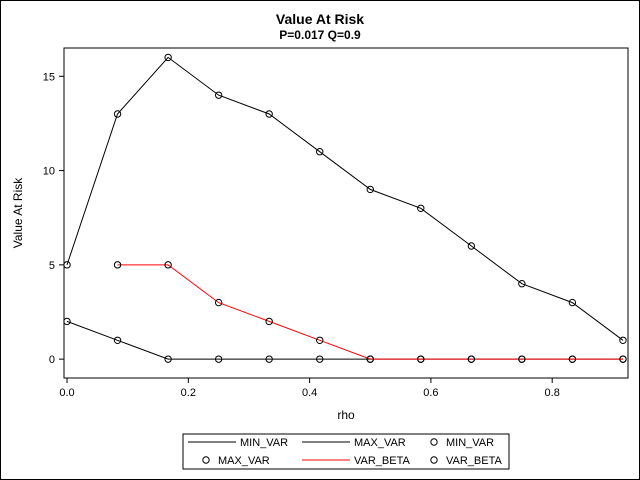  I want to click on chart-subtitle: P=0.017 Q=0.9, so click(320, 35).